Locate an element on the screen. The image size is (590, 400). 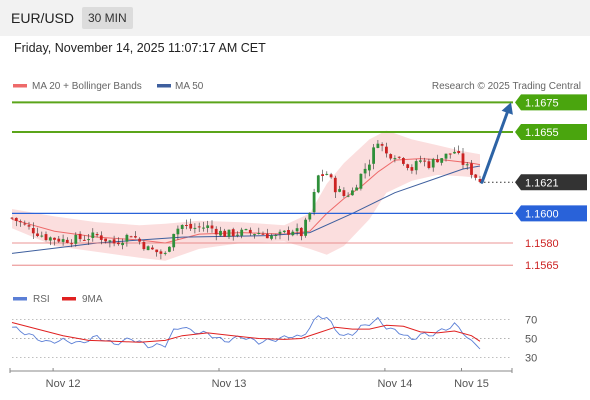
price-level-label: 1.1565 is located at coordinates (542, 266).